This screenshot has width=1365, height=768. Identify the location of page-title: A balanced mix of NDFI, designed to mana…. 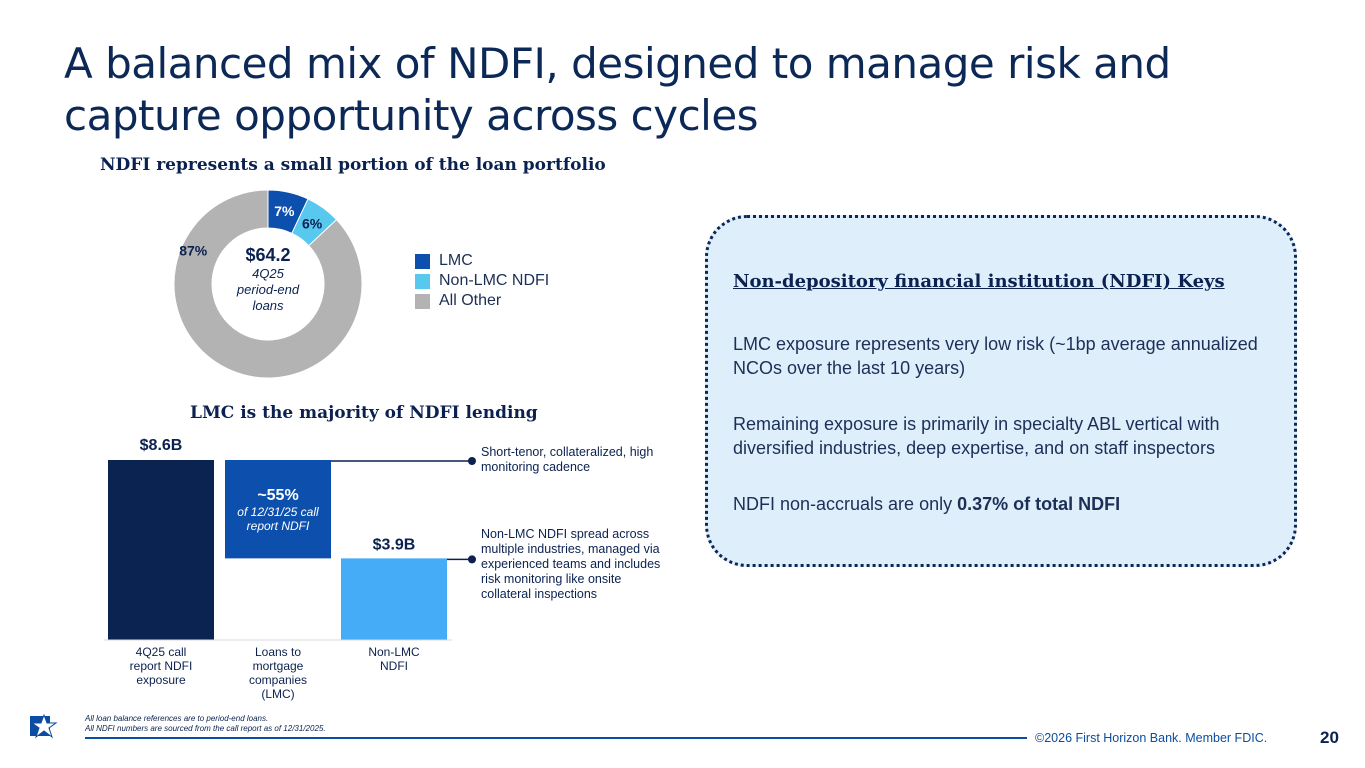
(617, 89).